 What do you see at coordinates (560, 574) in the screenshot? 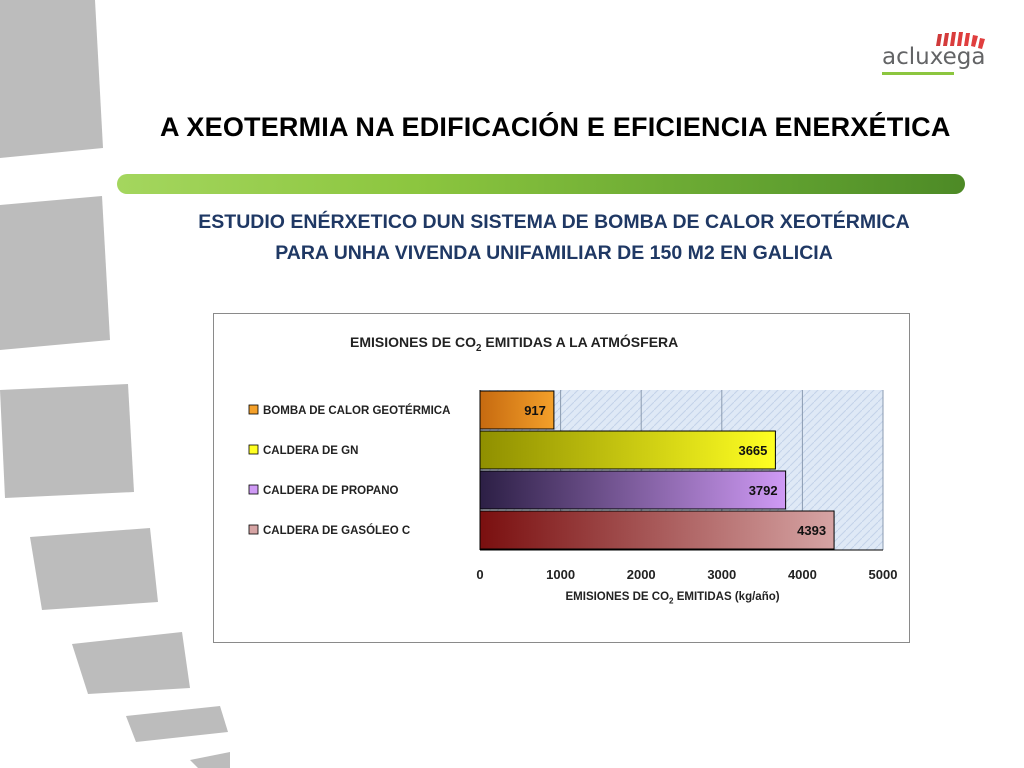
I see `x-tick-label: 1000` at bounding box center [560, 574].